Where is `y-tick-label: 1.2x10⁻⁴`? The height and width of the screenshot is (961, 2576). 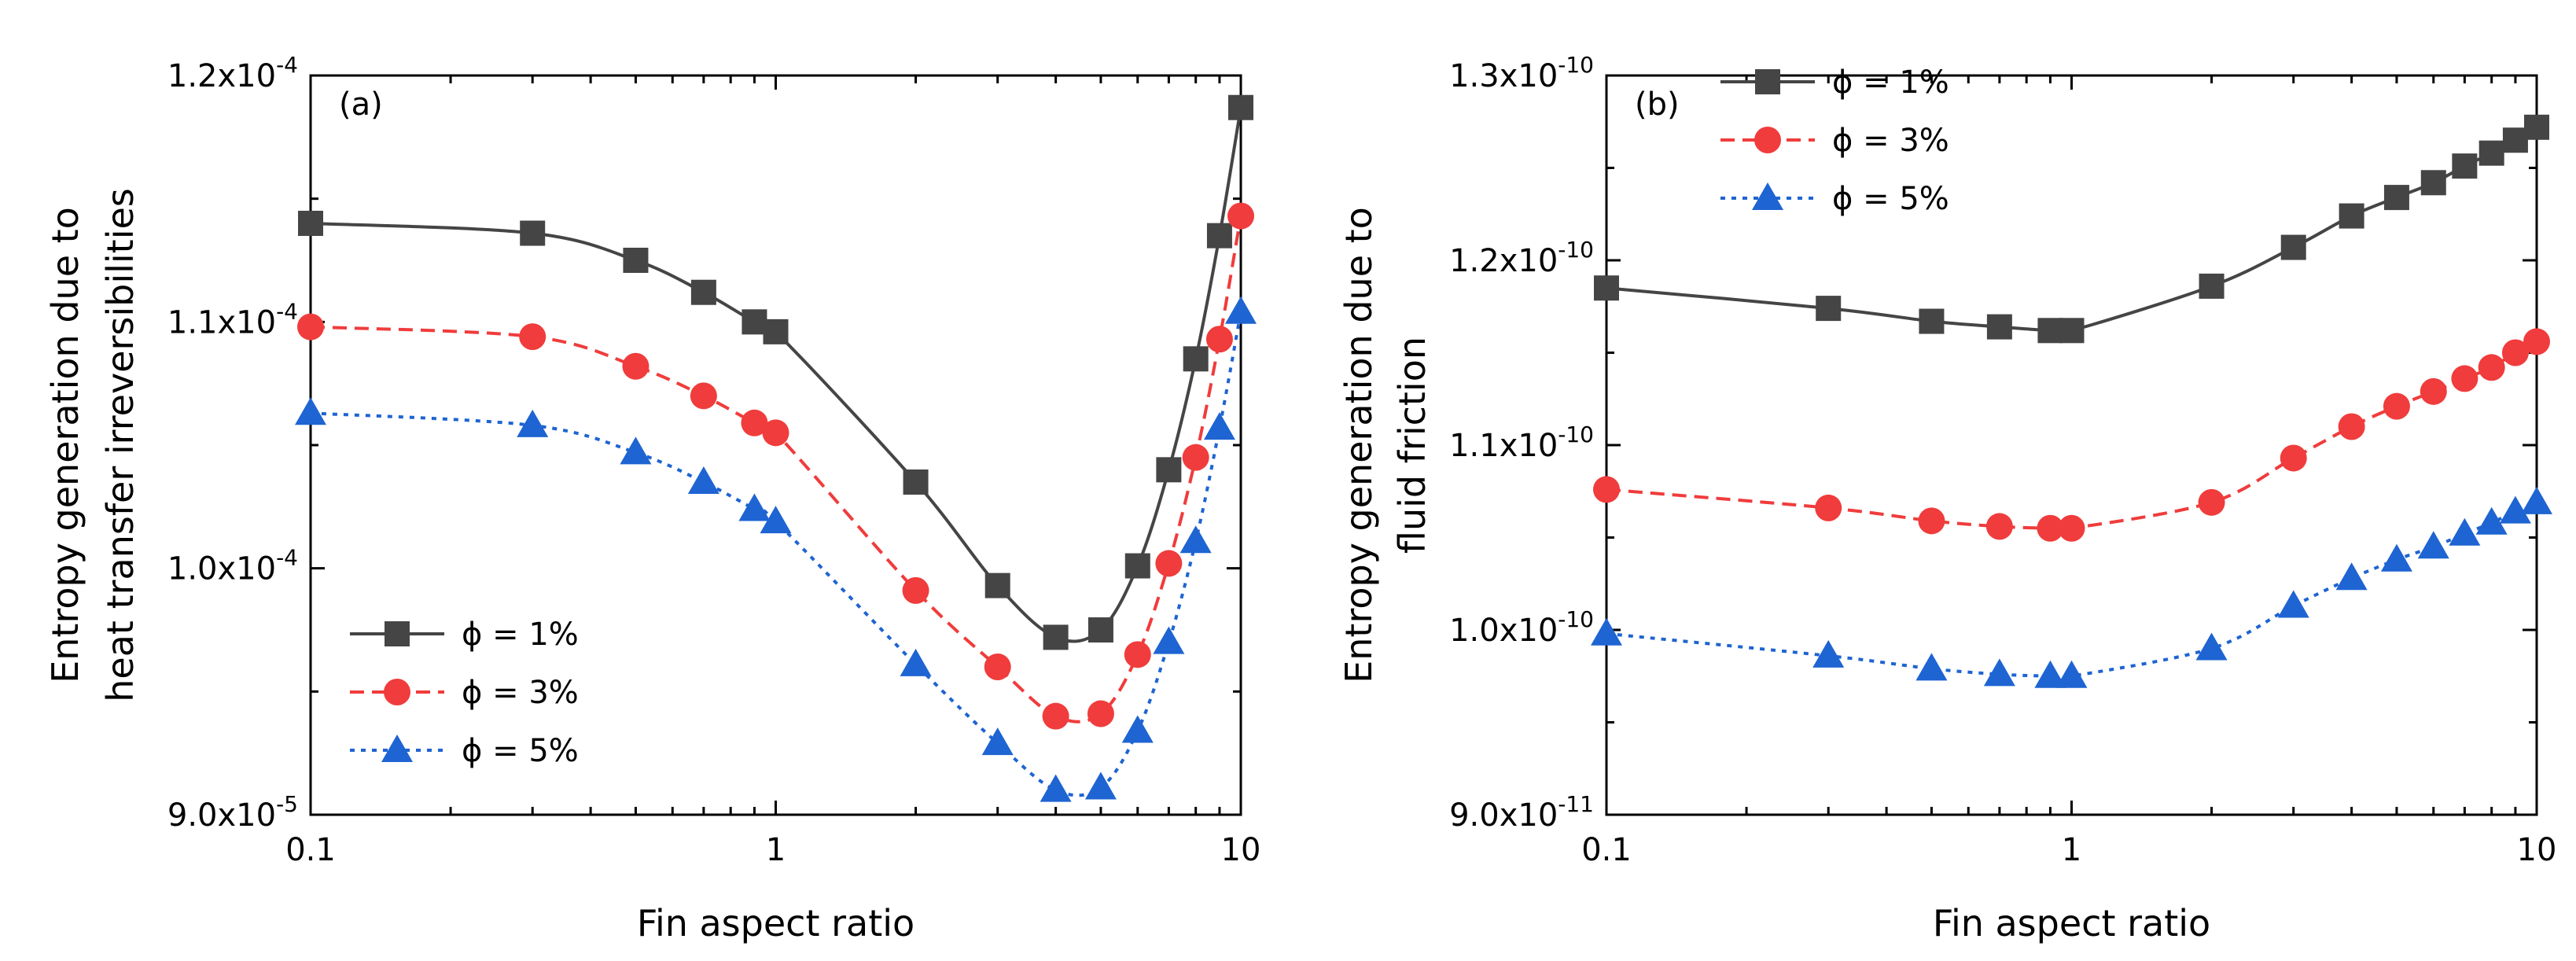 y-tick-label: 1.2x10⁻⁴ is located at coordinates (233, 73).